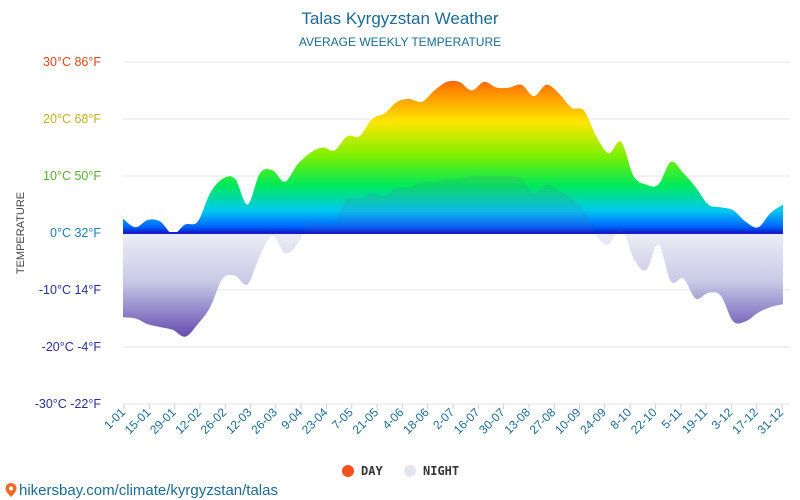  What do you see at coordinates (568, 421) in the screenshot?
I see `x-tick-label: 10-09` at bounding box center [568, 421].